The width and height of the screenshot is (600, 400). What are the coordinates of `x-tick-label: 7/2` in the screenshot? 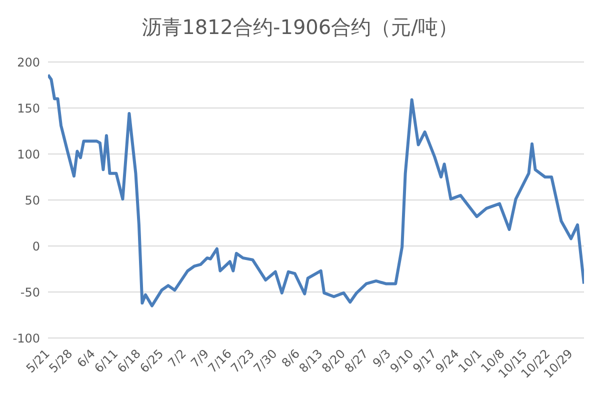 It's located at (177, 358).